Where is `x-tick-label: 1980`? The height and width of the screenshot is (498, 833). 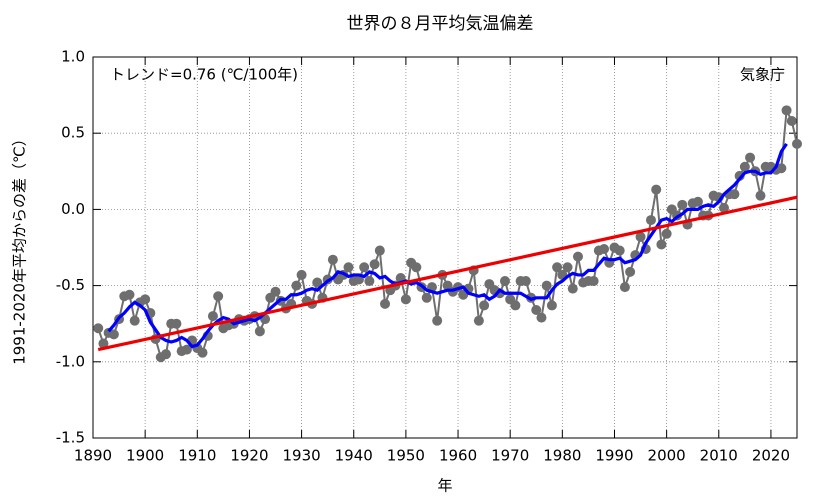
x-tick-label: 1980 is located at coordinates (562, 456).